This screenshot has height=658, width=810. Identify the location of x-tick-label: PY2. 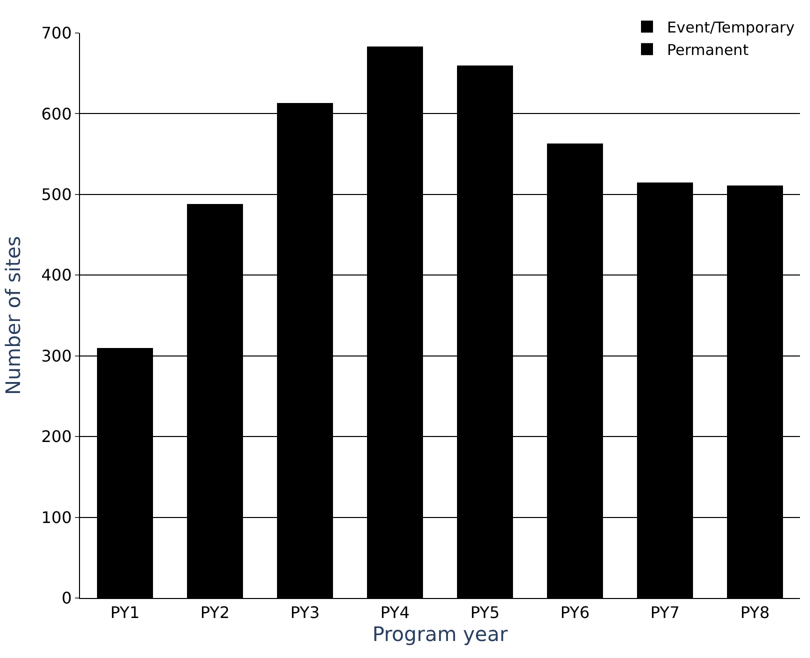
(215, 612).